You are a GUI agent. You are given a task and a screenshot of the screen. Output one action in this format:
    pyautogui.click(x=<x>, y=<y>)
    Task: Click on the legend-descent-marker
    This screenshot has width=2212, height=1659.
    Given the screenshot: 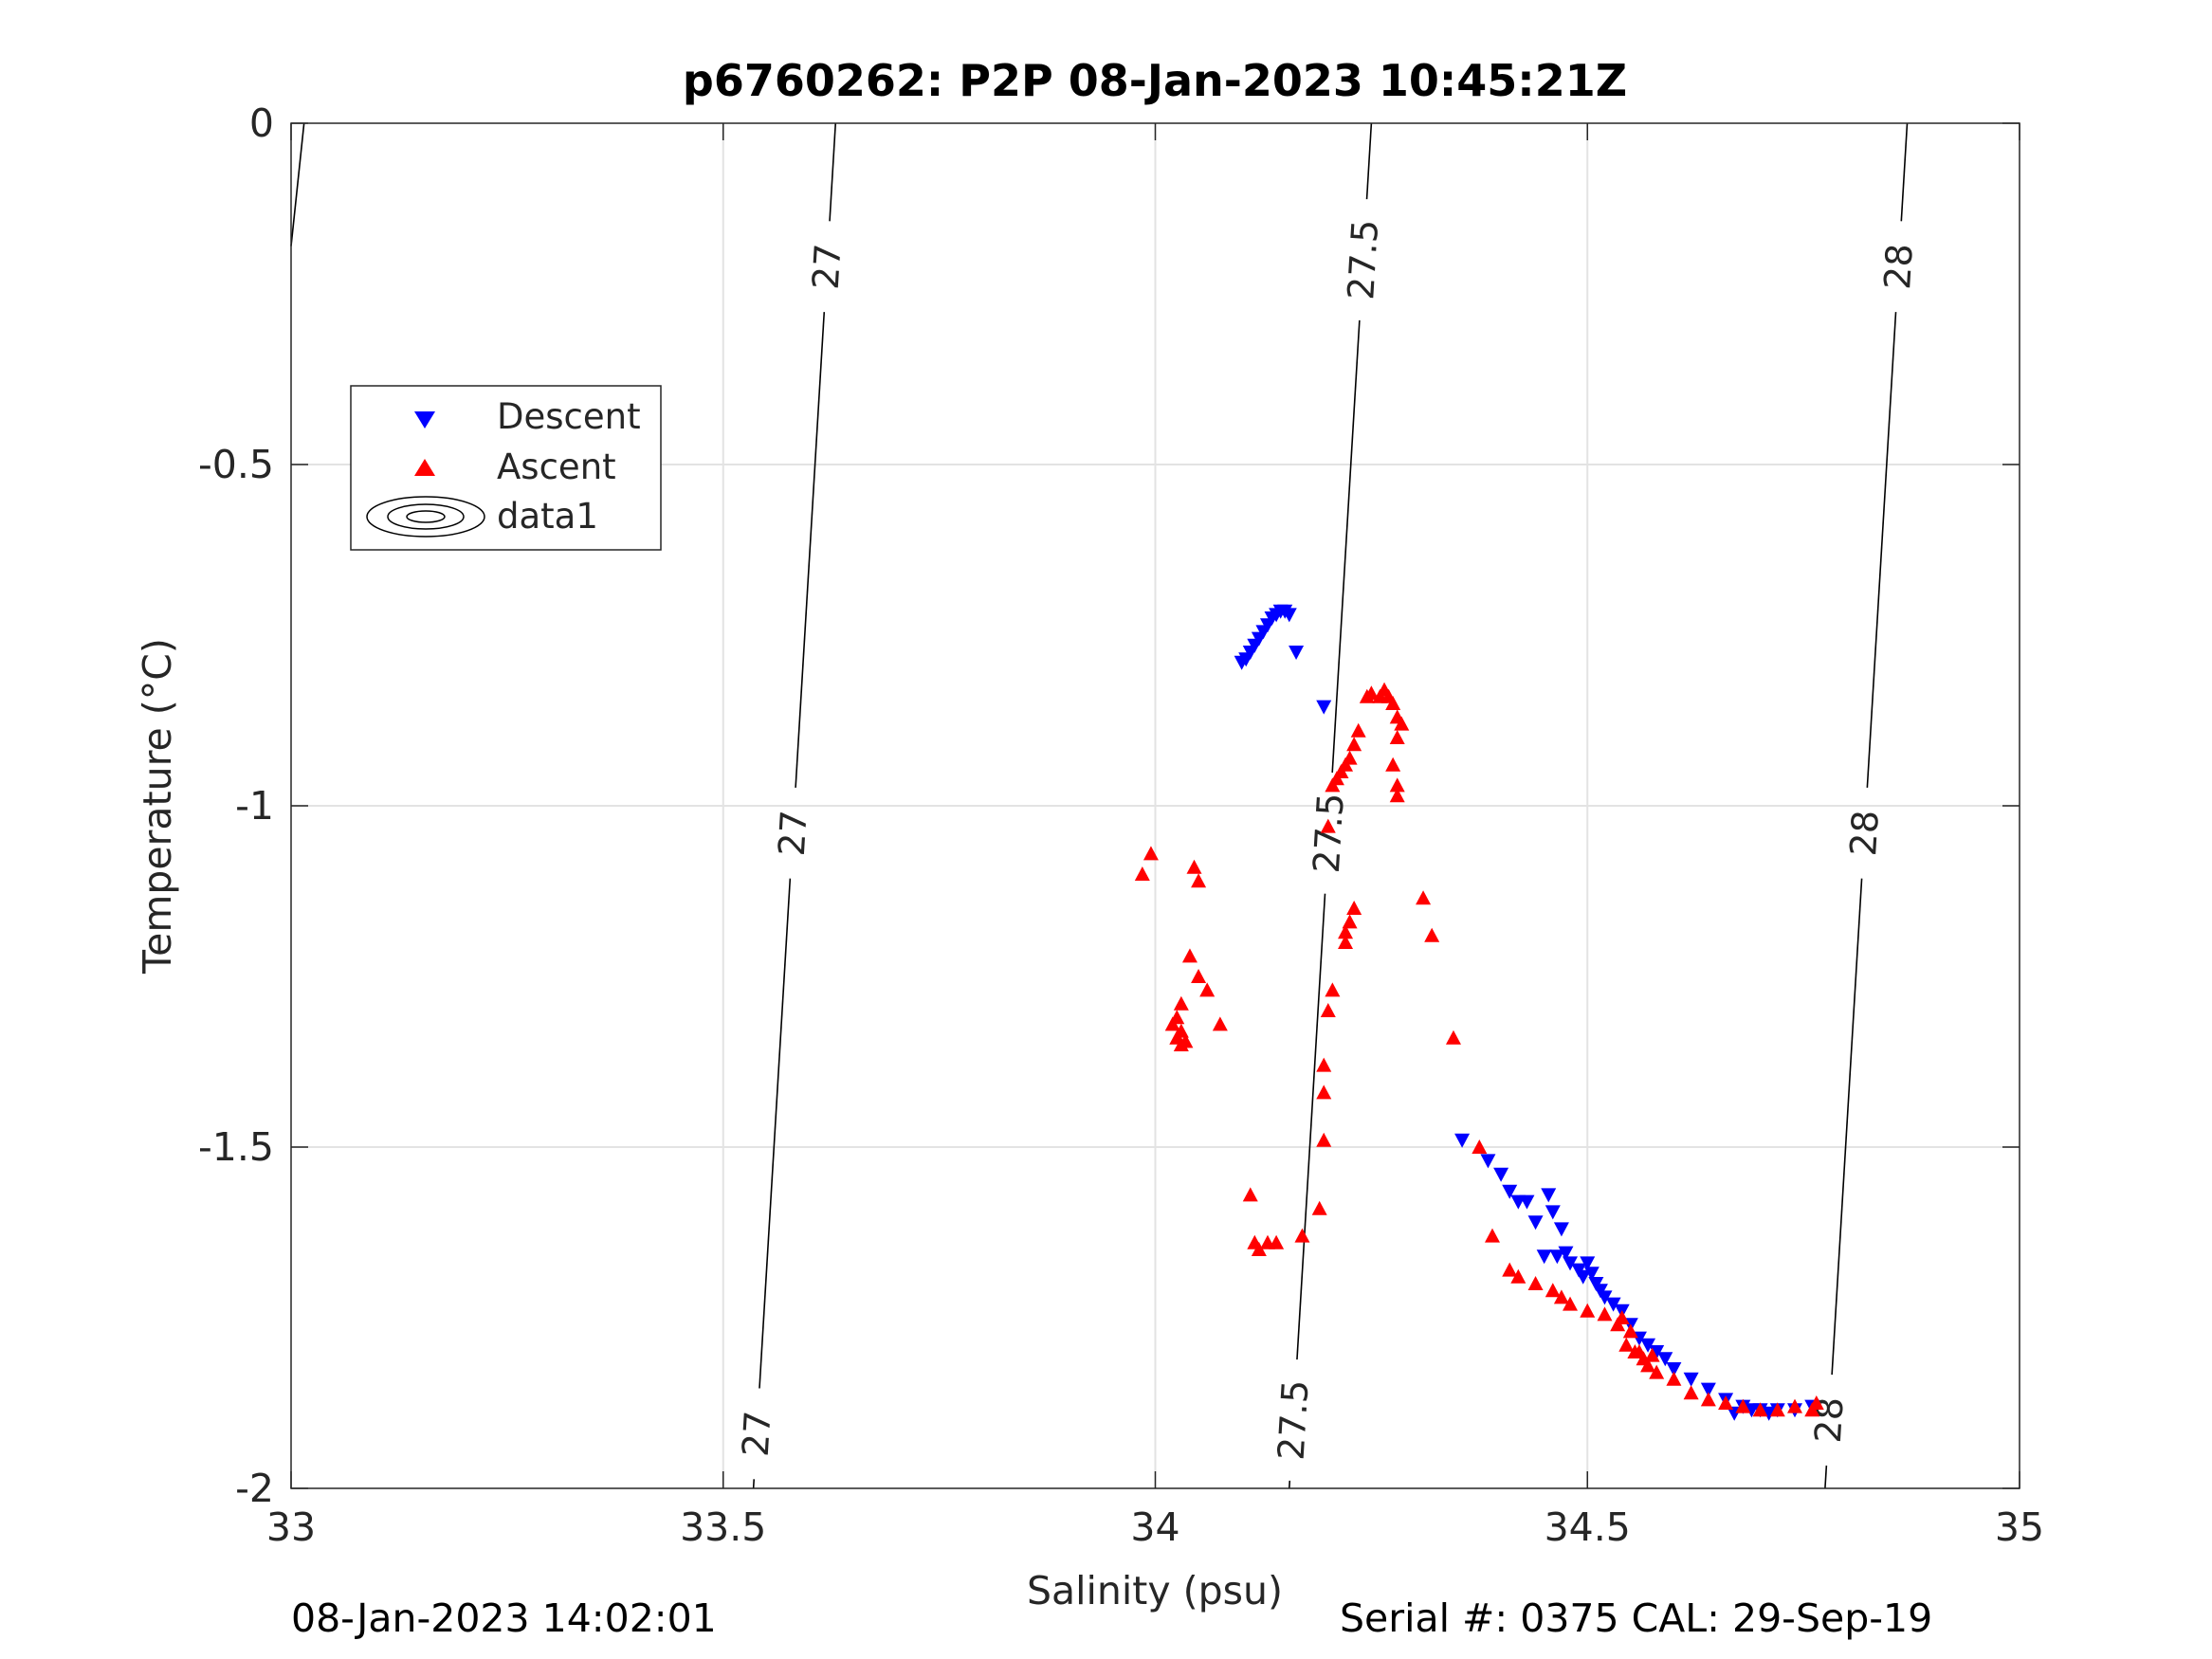 What is the action you would take?
    pyautogui.click(x=424, y=419)
    